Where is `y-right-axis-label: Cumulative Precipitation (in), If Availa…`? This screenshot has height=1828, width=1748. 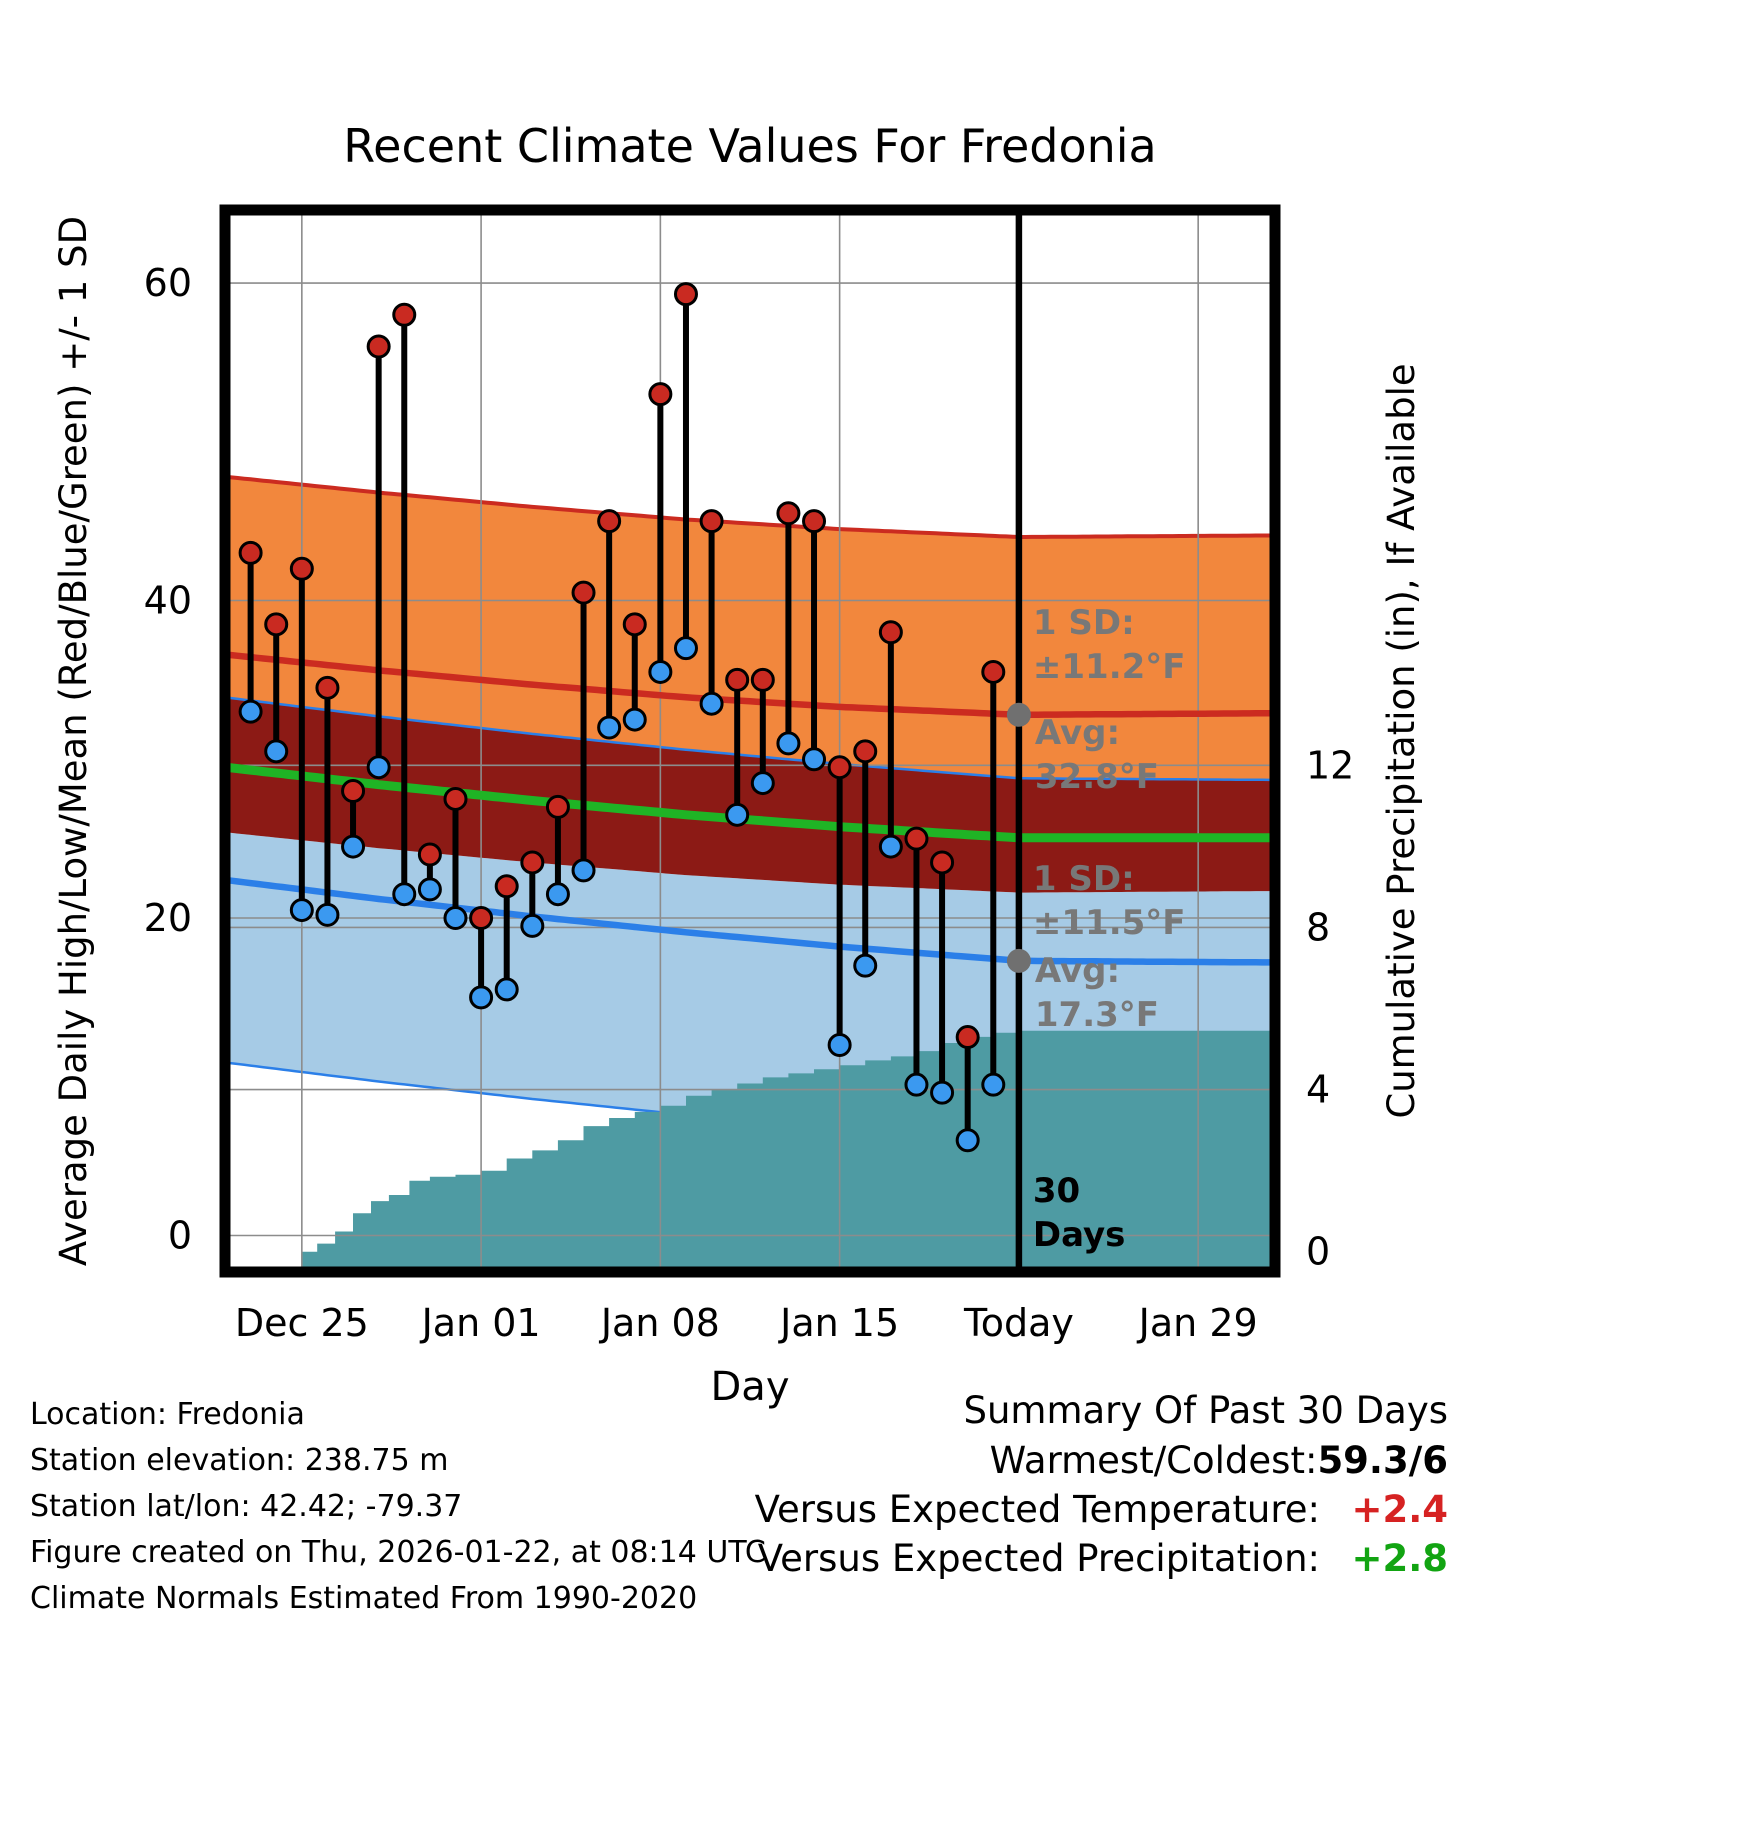 y-right-axis-label: Cumulative Precipitation (in), If Availa… is located at coordinates (1401, 740).